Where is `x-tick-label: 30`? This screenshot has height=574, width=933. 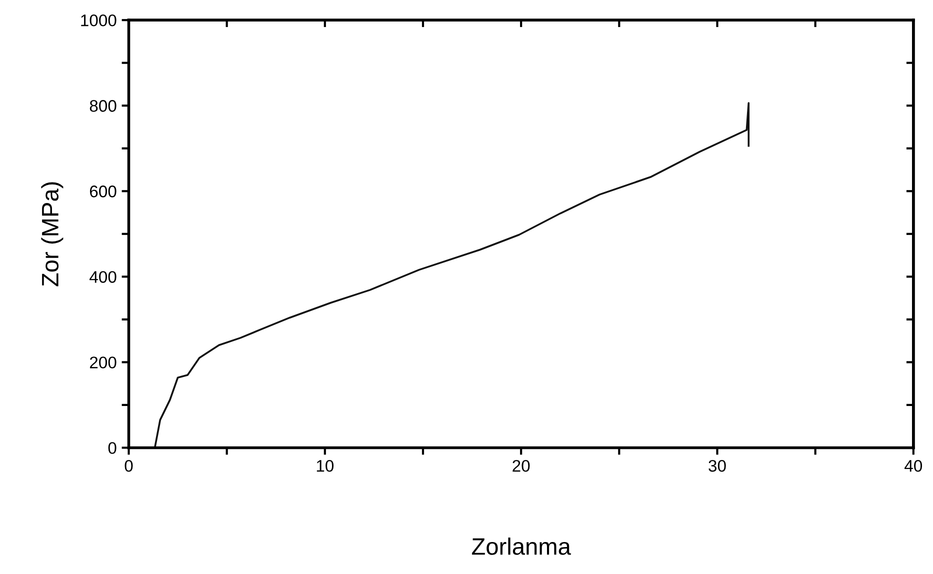
x-tick-label: 30 is located at coordinates (717, 466).